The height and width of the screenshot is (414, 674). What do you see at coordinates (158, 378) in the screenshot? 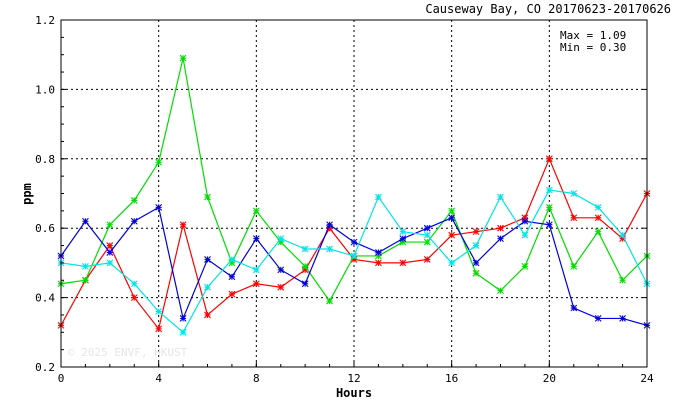
I see `x-tick-label: 4` at bounding box center [158, 378].